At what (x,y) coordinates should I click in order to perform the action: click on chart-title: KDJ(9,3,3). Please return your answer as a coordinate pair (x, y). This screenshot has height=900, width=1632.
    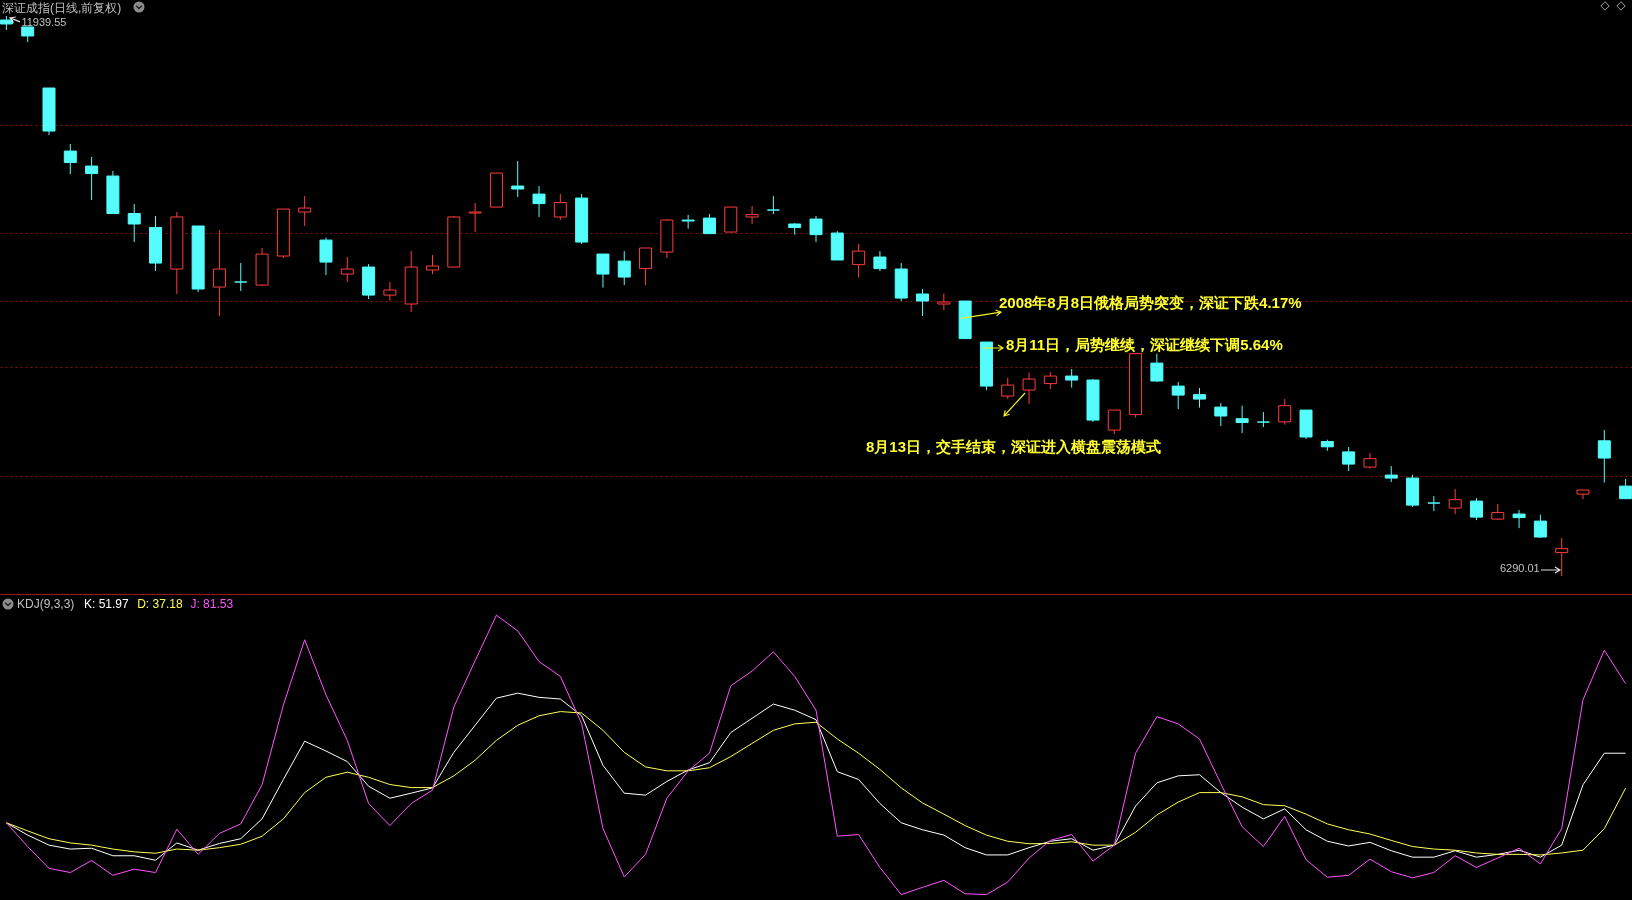
    Looking at the image, I should click on (46, 604).